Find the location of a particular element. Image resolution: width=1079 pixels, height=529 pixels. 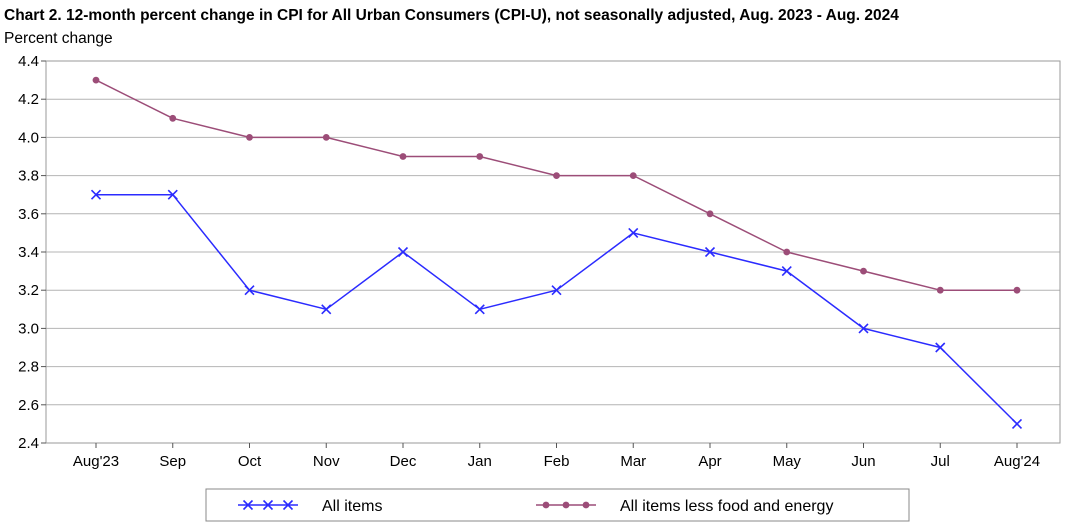

y-tick-label: 3.6 is located at coordinates (28, 214).